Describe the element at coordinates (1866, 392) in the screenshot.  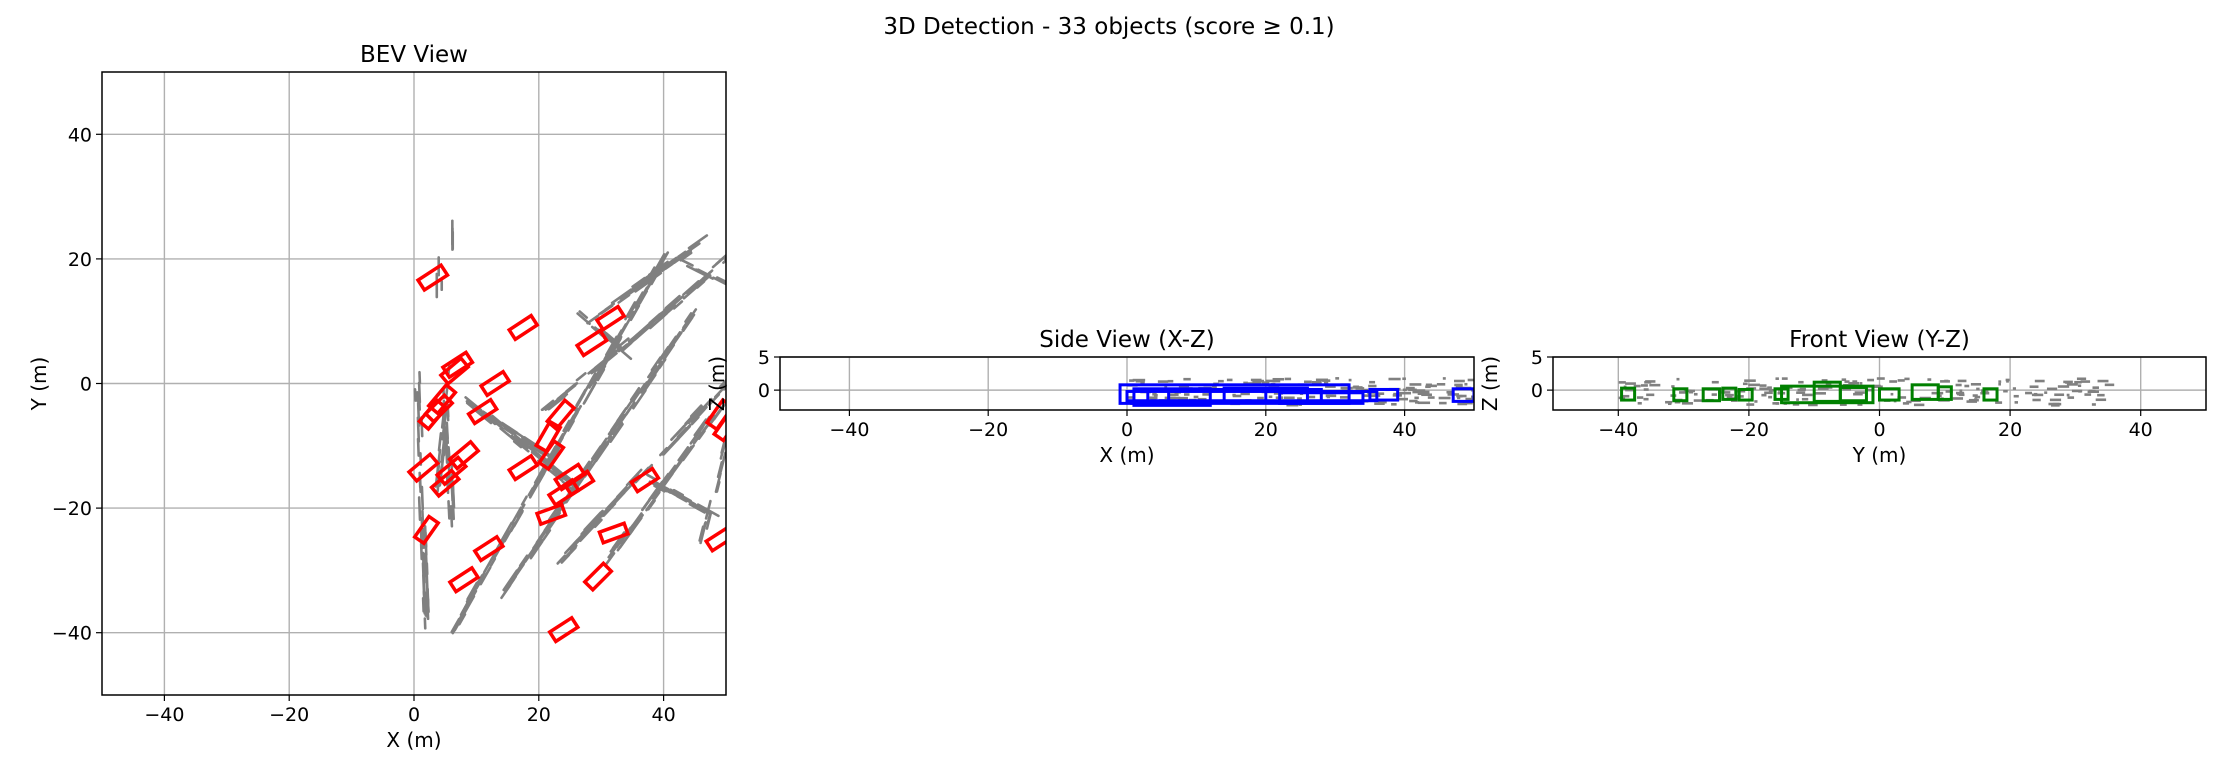
I see `plot-area` at that location.